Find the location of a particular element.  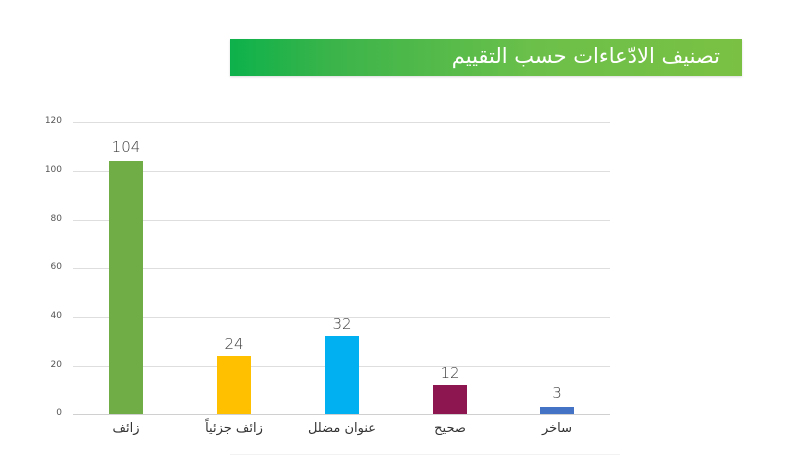

bar-value-label: 3 is located at coordinates (557, 393).